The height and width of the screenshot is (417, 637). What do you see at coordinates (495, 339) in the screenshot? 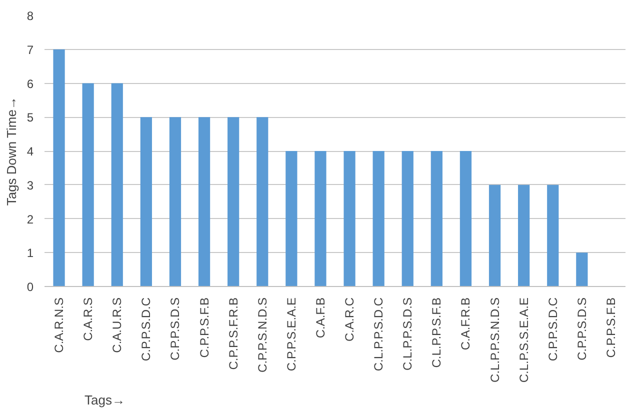
I see `x-tick-label: C.L.P.P.S.N.D.S` at bounding box center [495, 339].